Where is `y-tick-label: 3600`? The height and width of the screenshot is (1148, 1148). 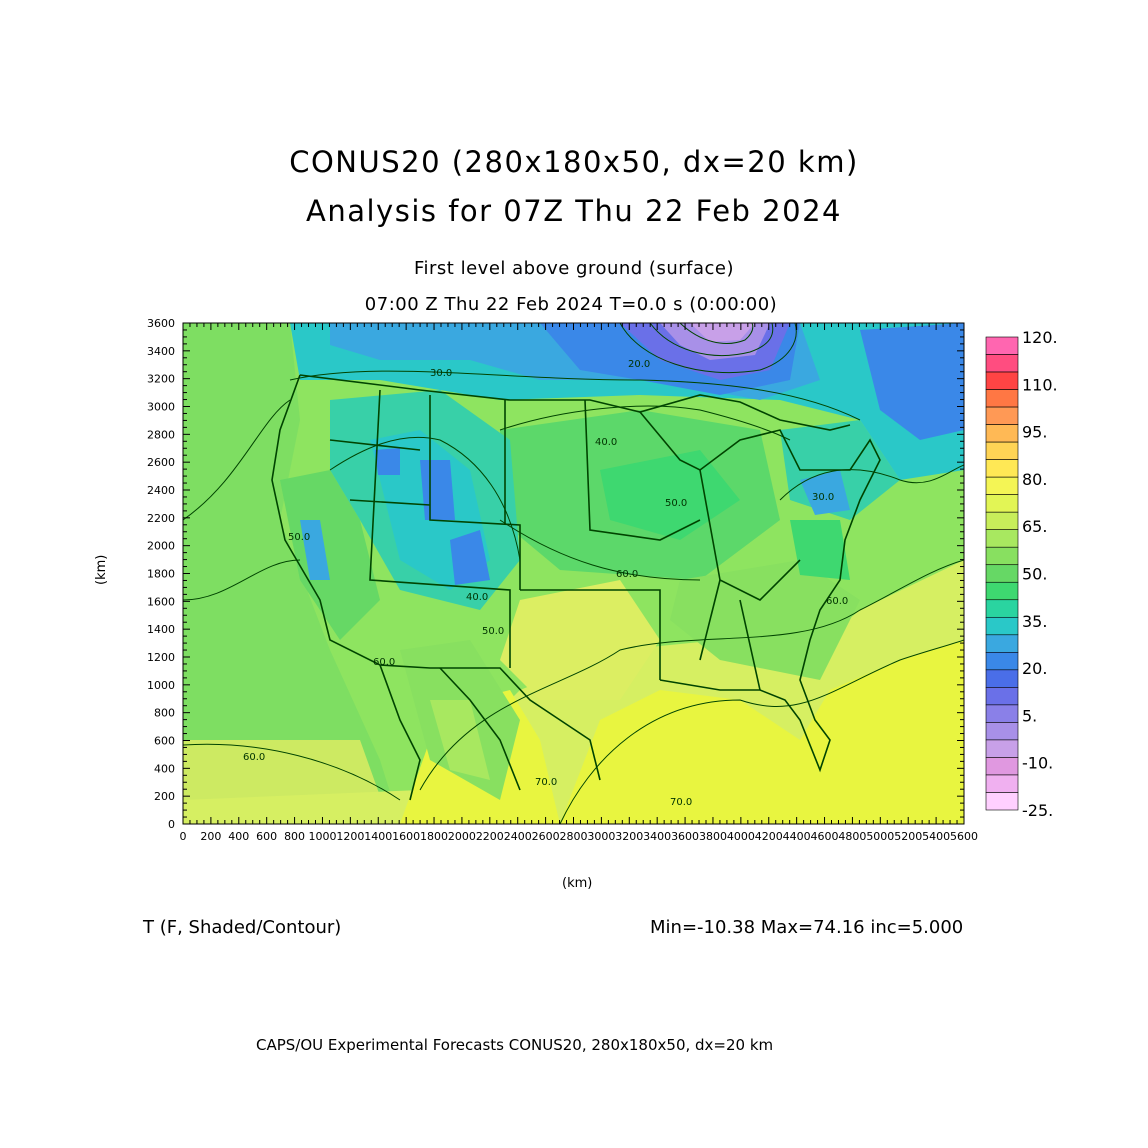
y-tick-label: 3600 is located at coordinates (161, 323).